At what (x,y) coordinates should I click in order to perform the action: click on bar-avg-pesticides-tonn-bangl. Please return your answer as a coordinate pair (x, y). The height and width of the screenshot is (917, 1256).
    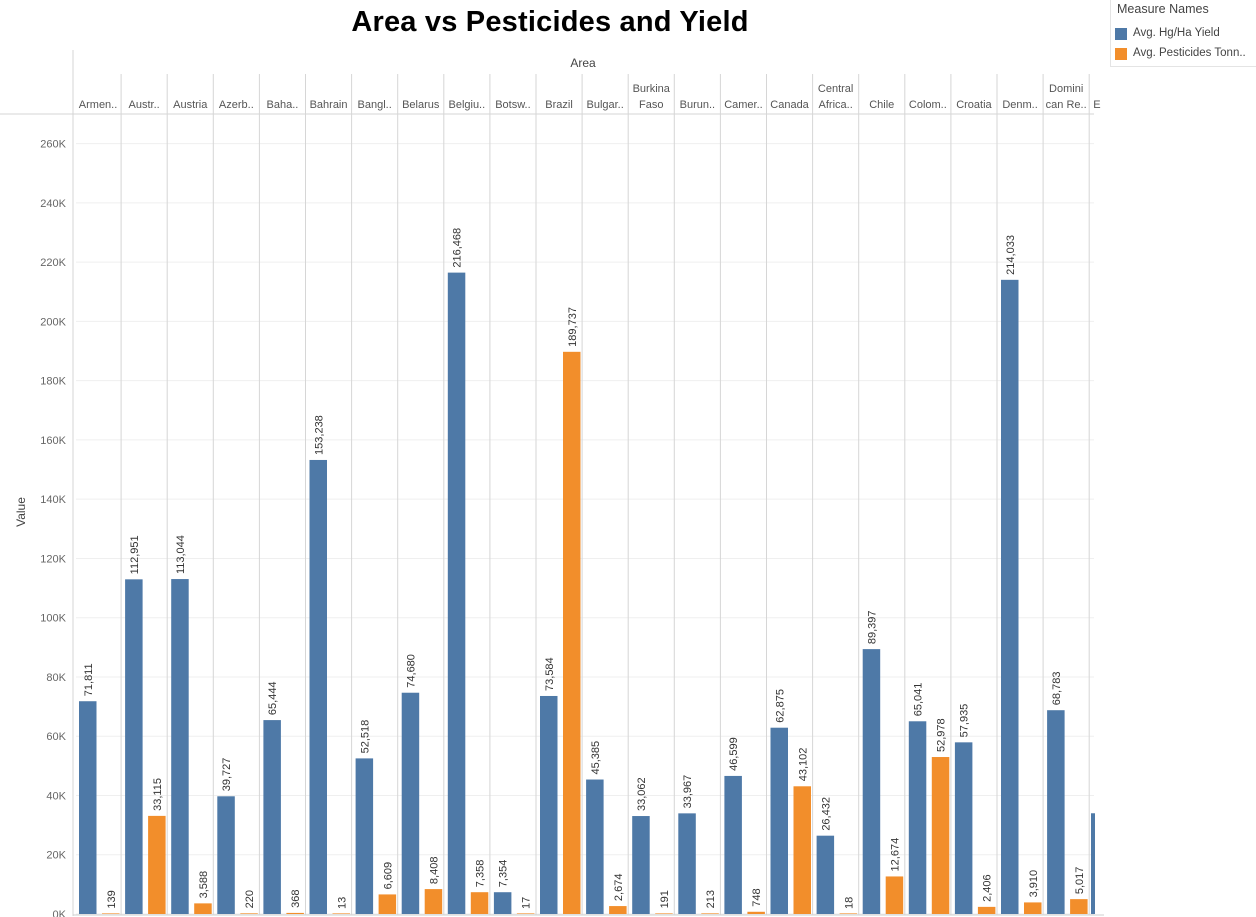
    Looking at the image, I should click on (387, 904).